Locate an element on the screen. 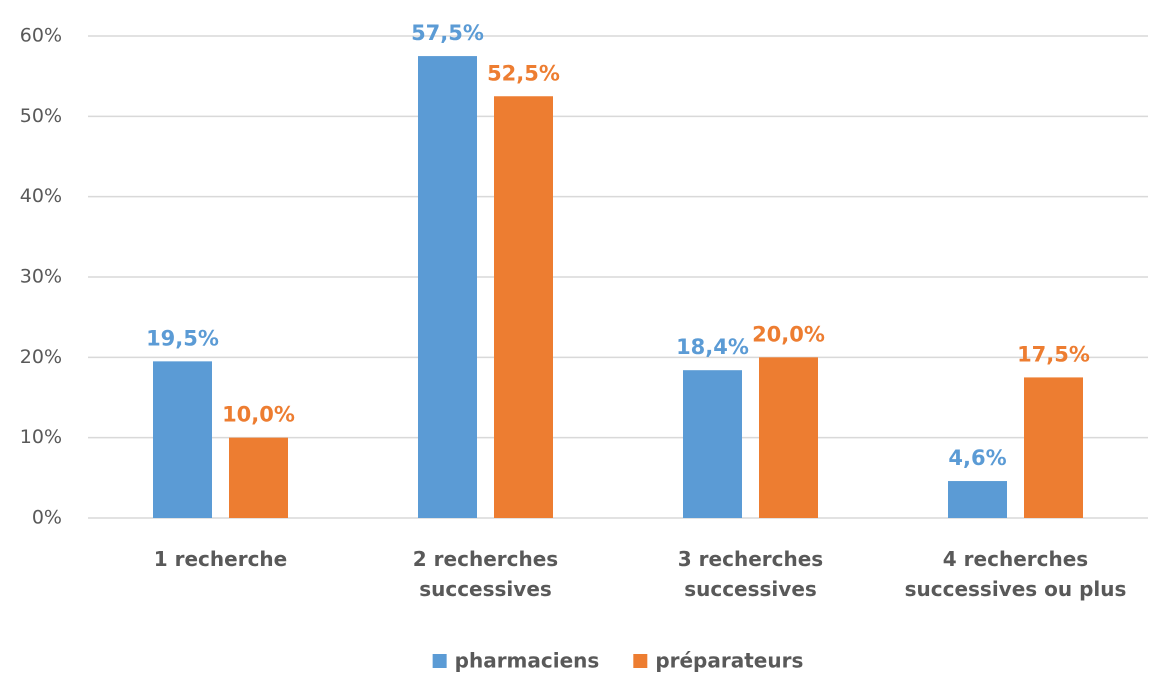 This screenshot has width=1149, height=676. y-tick-label: 20% is located at coordinates (41, 357).